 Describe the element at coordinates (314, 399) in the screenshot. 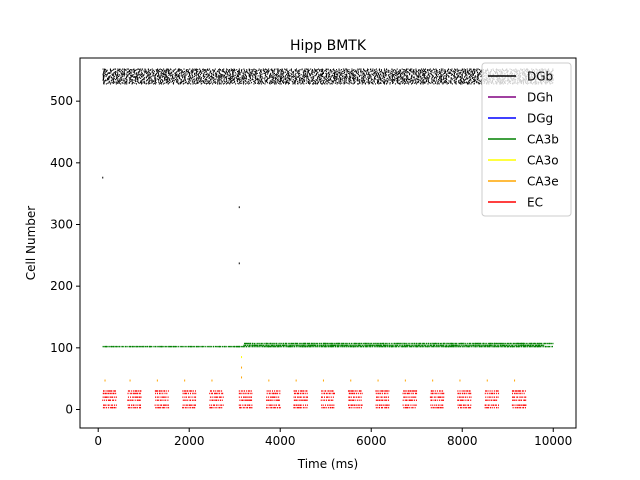

I see `series-ec` at that location.